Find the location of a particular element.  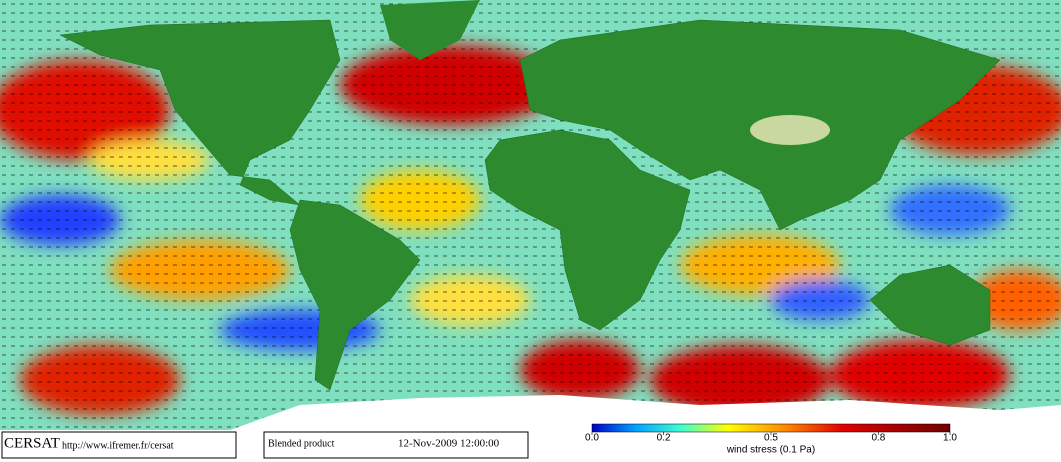

greenland is located at coordinates (430, 30).